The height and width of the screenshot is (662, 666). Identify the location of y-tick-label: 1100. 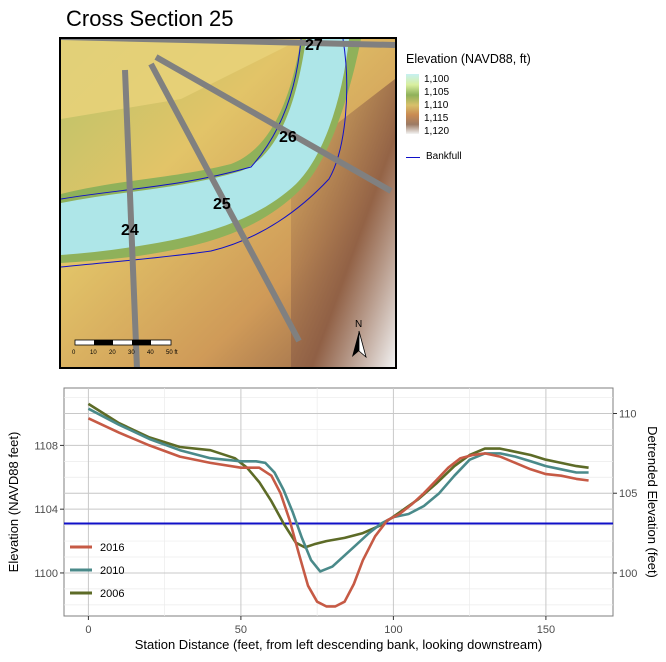
(46, 574).